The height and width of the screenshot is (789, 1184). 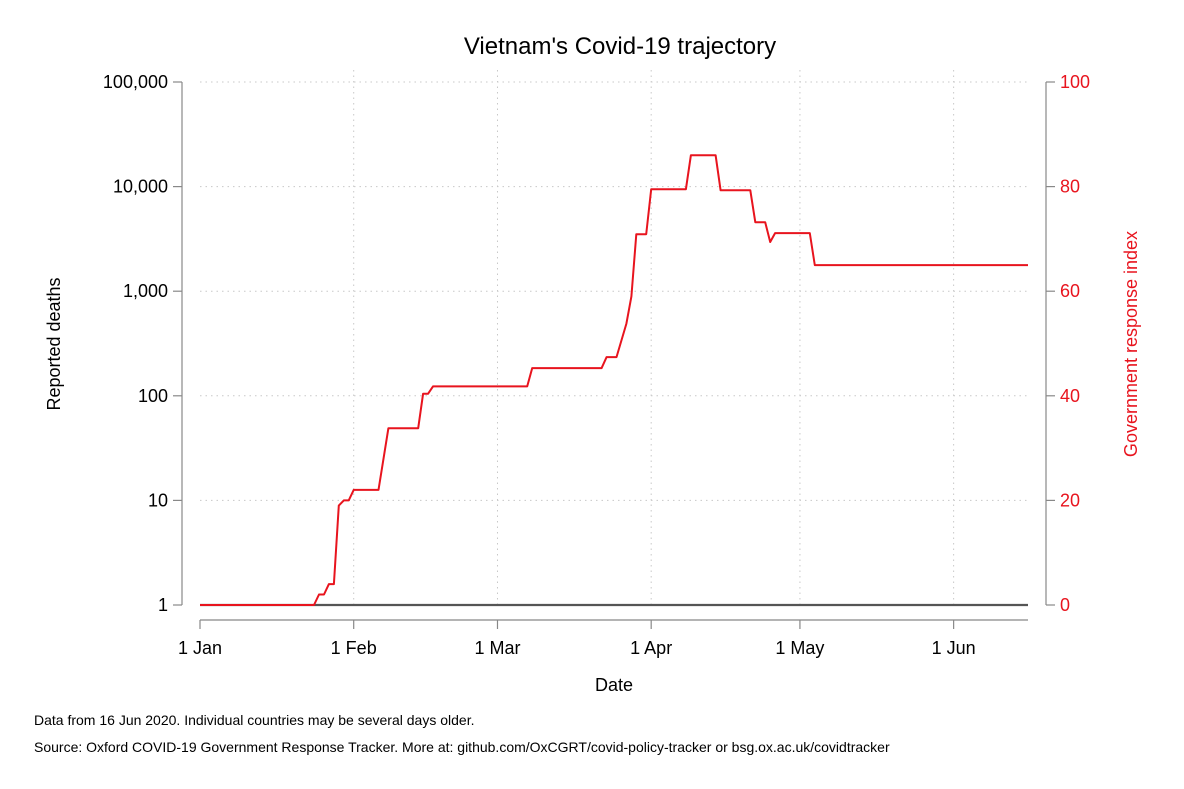 I want to click on x-tick-label: 1 Jun, so click(x=954, y=648).